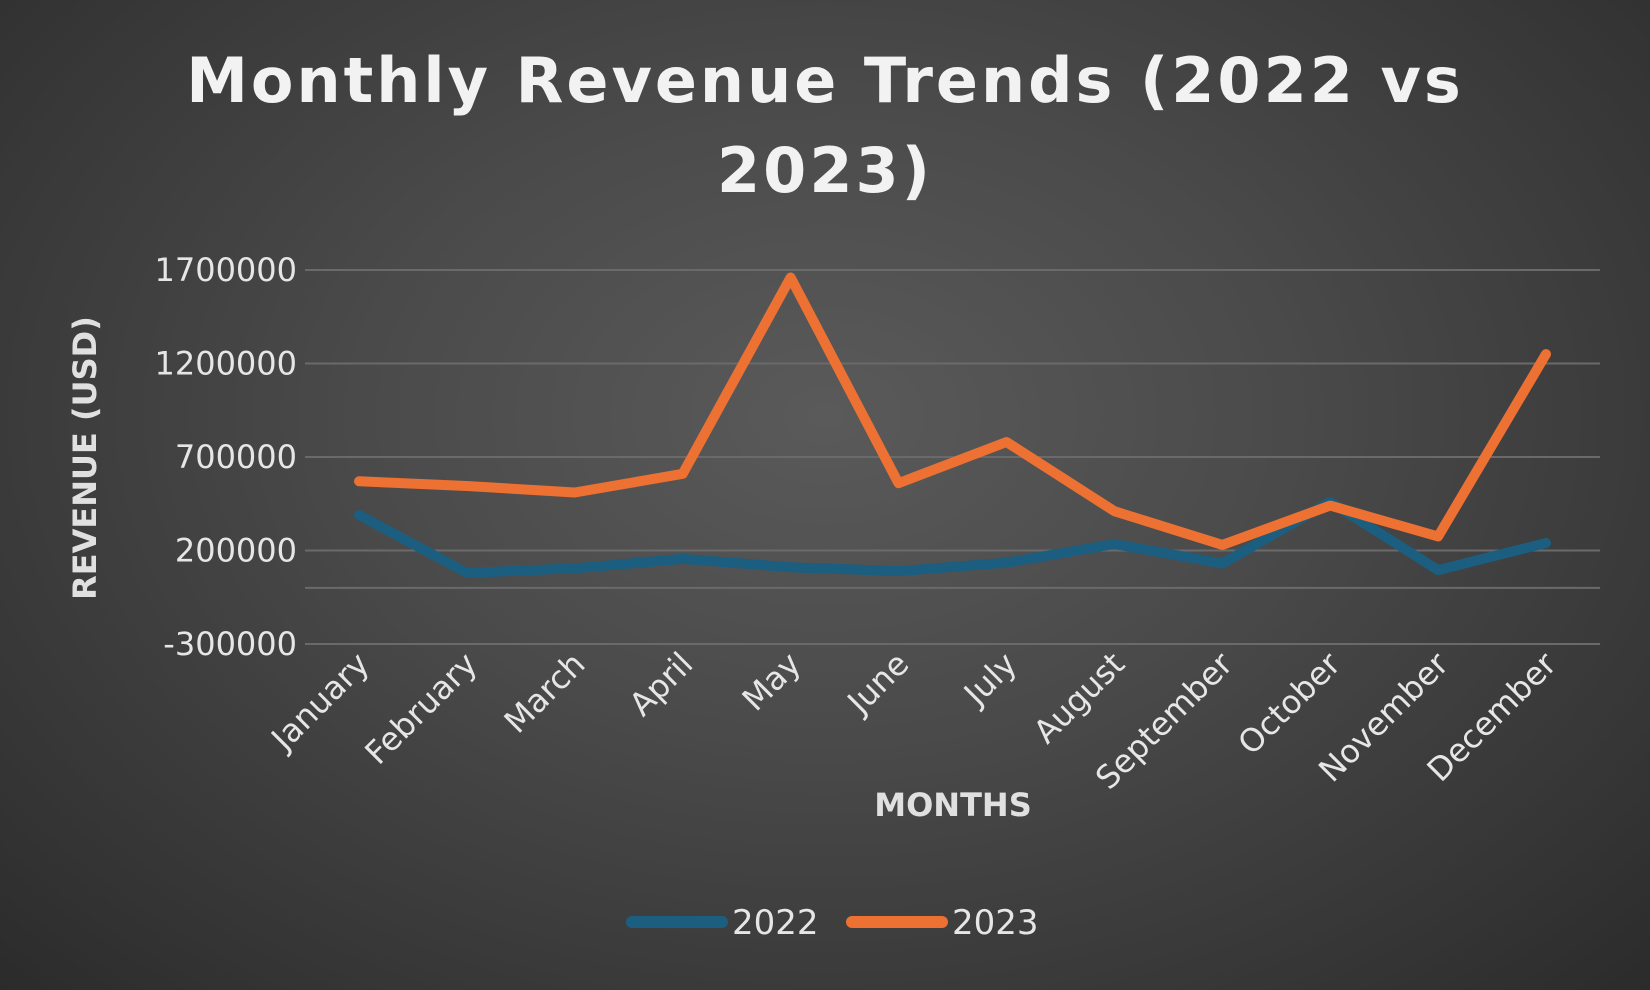 The image size is (1650, 990). Describe the element at coordinates (952, 805) in the screenshot. I see `x-axis-title: MONTHS` at that location.